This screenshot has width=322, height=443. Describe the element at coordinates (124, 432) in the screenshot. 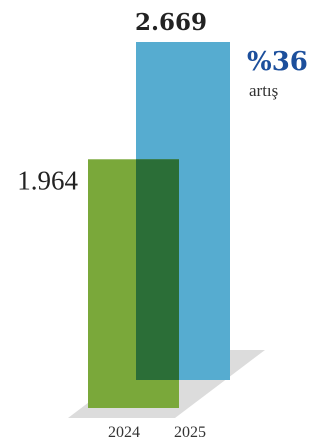

I see `tick-label-2024: 2024` at that location.